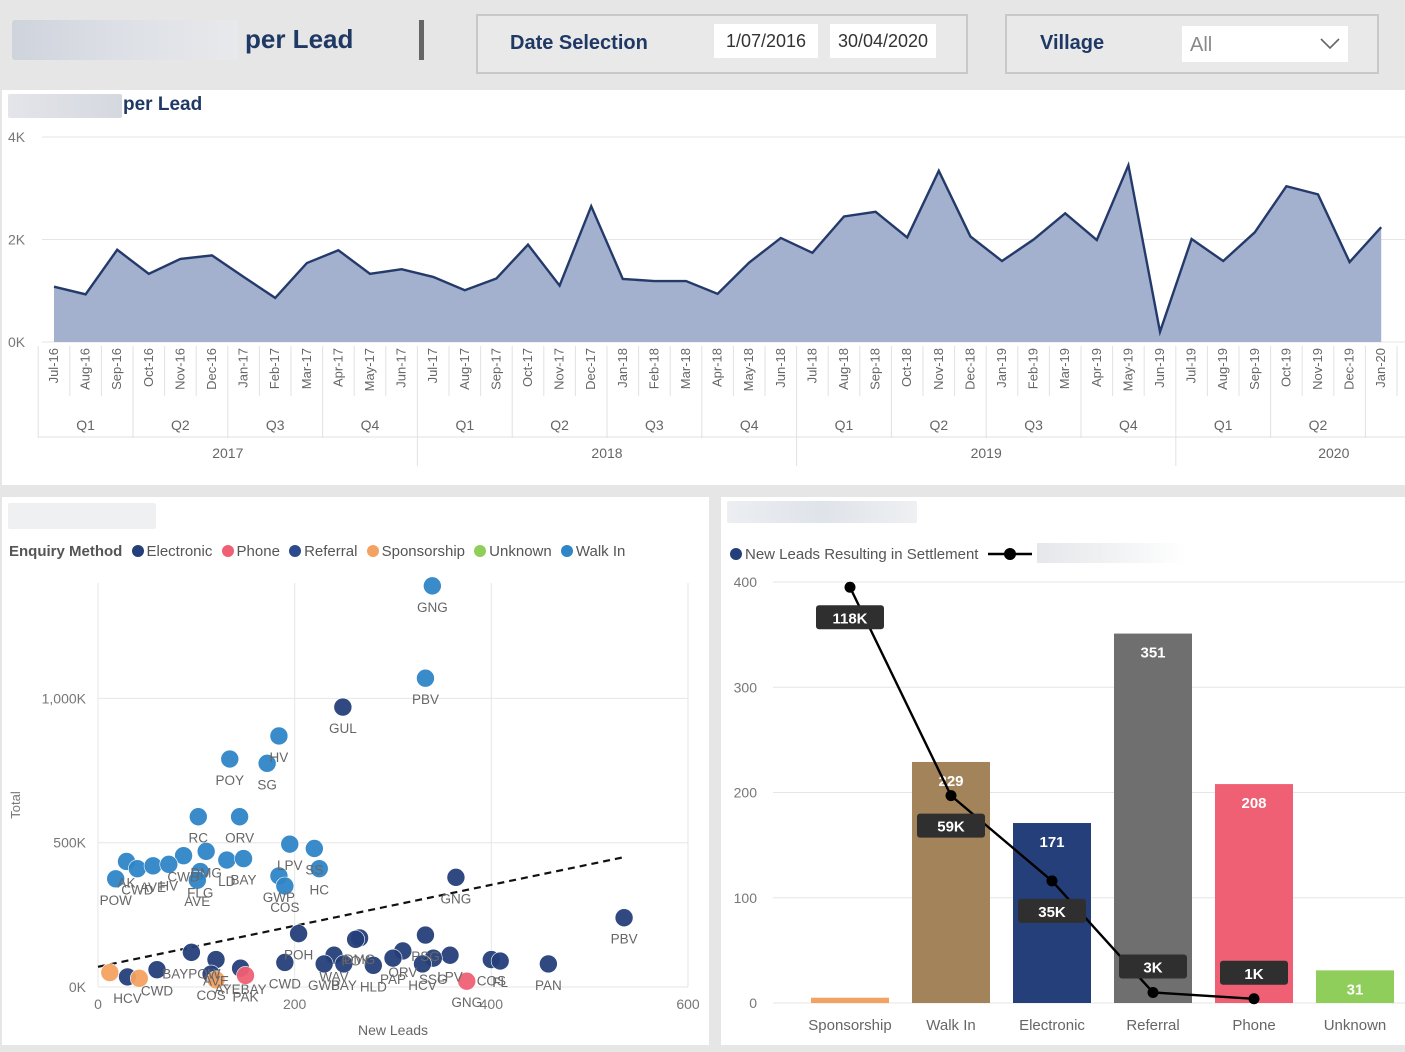 Image resolution: width=1405 pixels, height=1052 pixels. I want to click on x-tick-label: Apr-17, so click(337, 367).